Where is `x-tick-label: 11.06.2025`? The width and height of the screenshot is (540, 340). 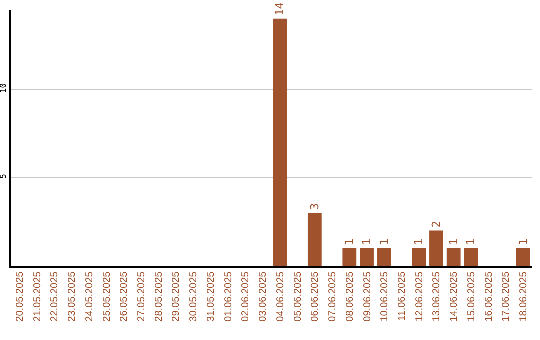 x-tick-label: 11.06.2025 is located at coordinates (402, 296).